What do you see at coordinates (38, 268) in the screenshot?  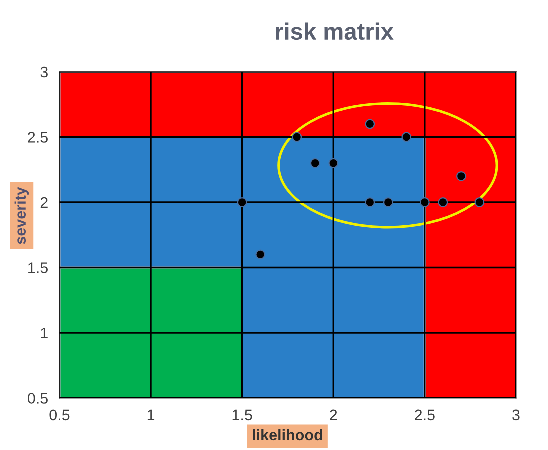 I see `y-tick-label: 1.5` at bounding box center [38, 268].